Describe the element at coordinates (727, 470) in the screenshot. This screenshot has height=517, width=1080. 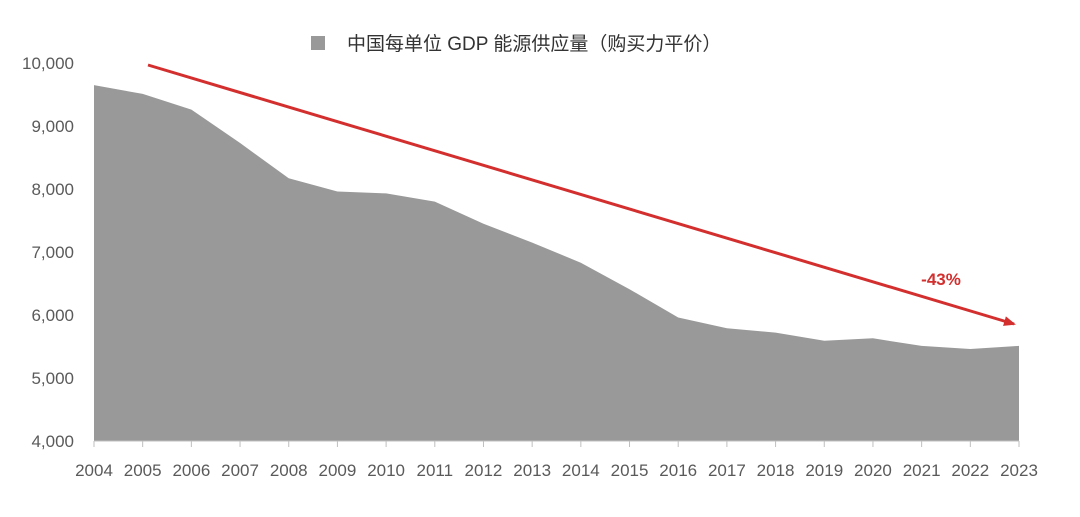
I see `x-tick-label: 2017` at that location.